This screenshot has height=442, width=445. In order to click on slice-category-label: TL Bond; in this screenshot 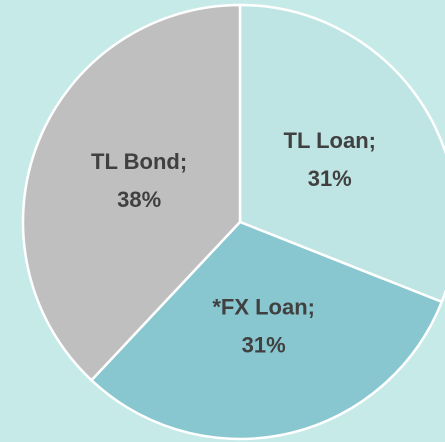, I will do `click(139, 161)`.